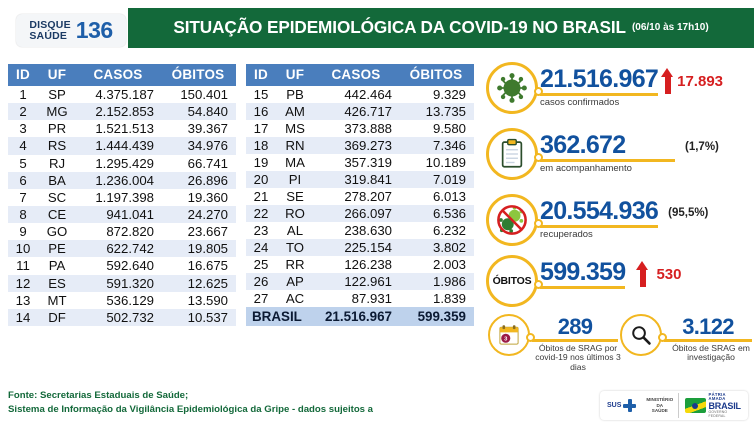 This screenshot has height=424, width=754. I want to click on cell-id: 20, so click(261, 179).